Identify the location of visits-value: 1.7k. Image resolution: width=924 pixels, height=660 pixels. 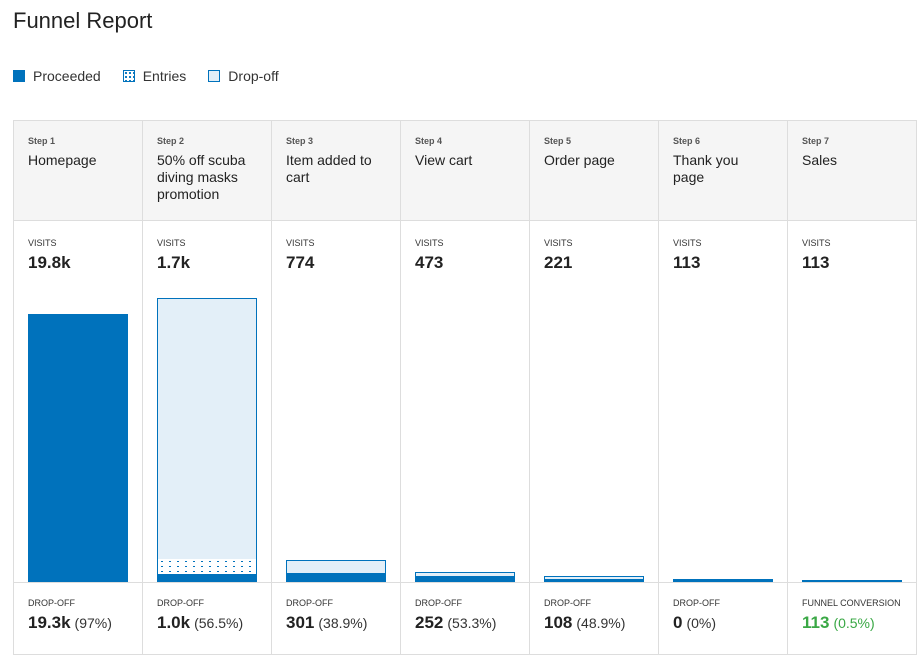
(174, 262).